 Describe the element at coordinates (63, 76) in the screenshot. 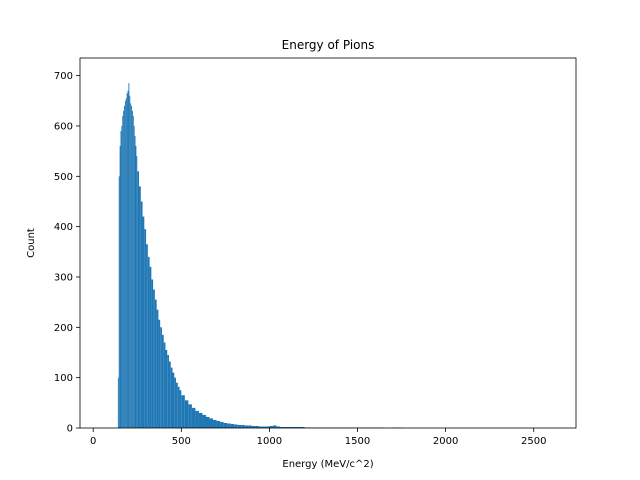

I see `y-tick-label: 700` at that location.